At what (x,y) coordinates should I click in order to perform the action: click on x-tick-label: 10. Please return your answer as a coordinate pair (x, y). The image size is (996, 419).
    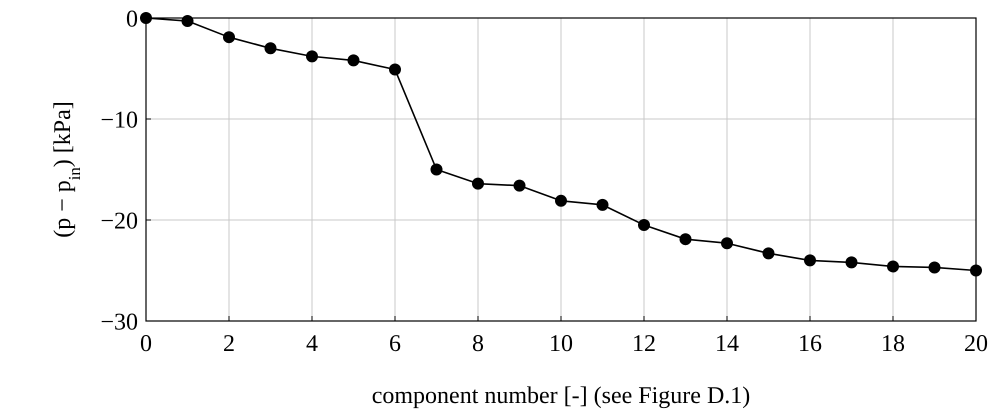
    Looking at the image, I should click on (561, 344).